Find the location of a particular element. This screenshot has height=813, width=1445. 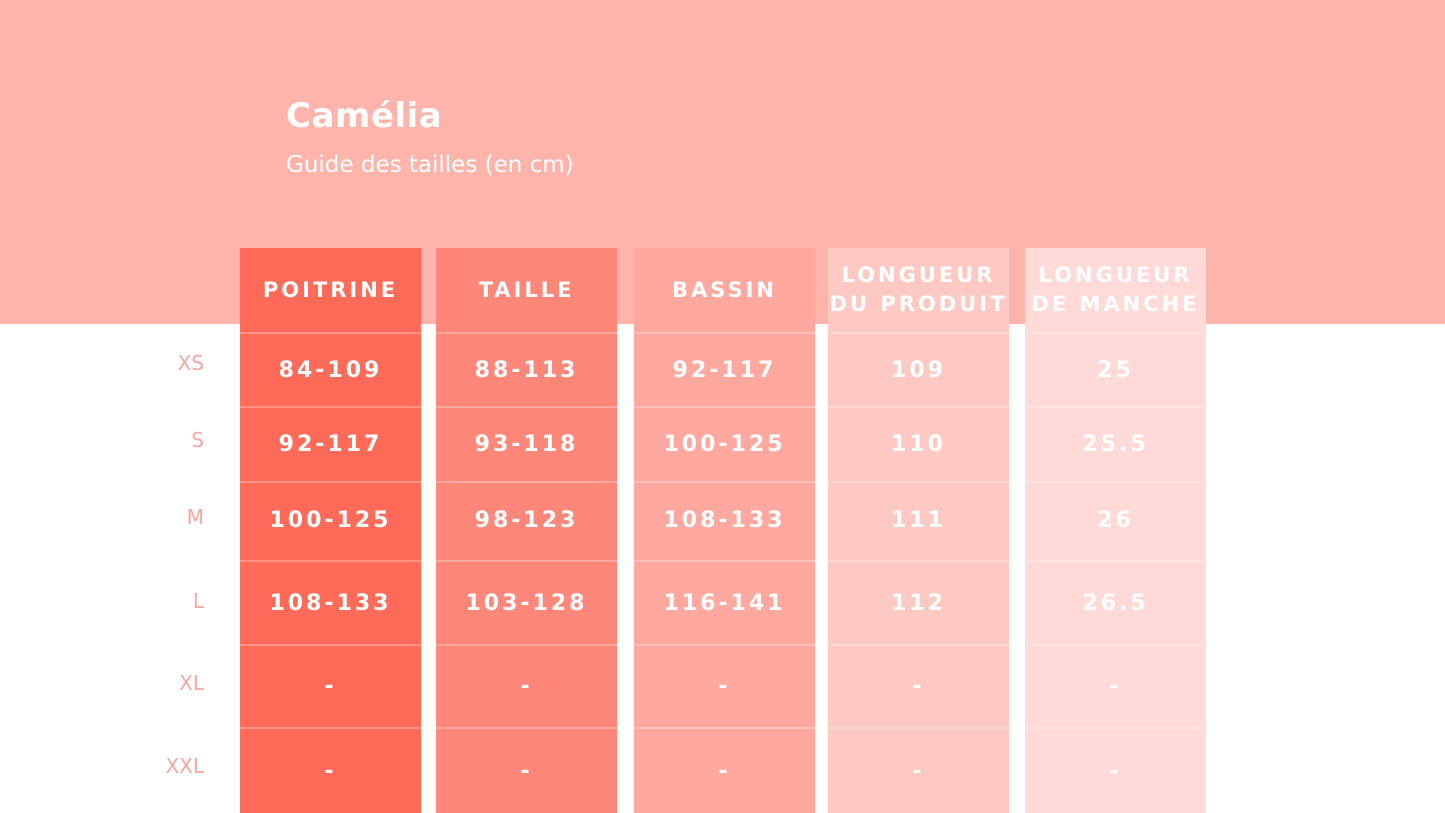

cell-bassin-s: 100-125 is located at coordinates (724, 444).